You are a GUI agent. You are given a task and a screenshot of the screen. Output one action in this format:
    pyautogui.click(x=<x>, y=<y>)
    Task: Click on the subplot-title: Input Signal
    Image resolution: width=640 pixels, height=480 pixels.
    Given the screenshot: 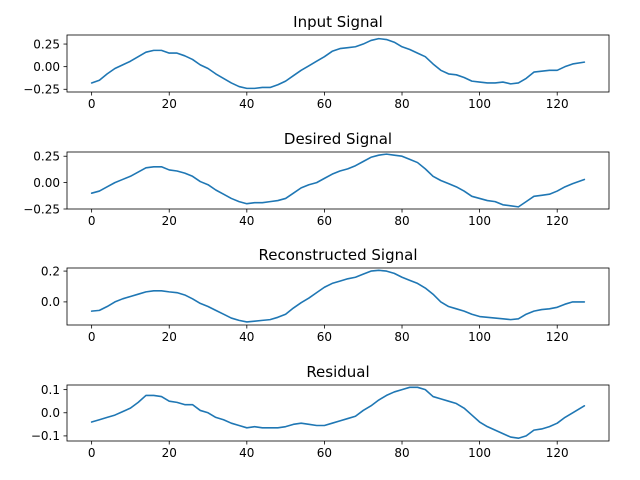 What is the action you would take?
    pyautogui.click(x=338, y=22)
    